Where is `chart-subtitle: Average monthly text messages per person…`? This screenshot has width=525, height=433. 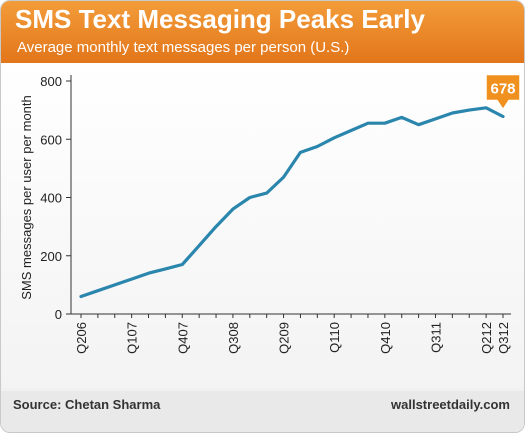 chart-subtitle: Average monthly text messages per person… is located at coordinates (183, 47).